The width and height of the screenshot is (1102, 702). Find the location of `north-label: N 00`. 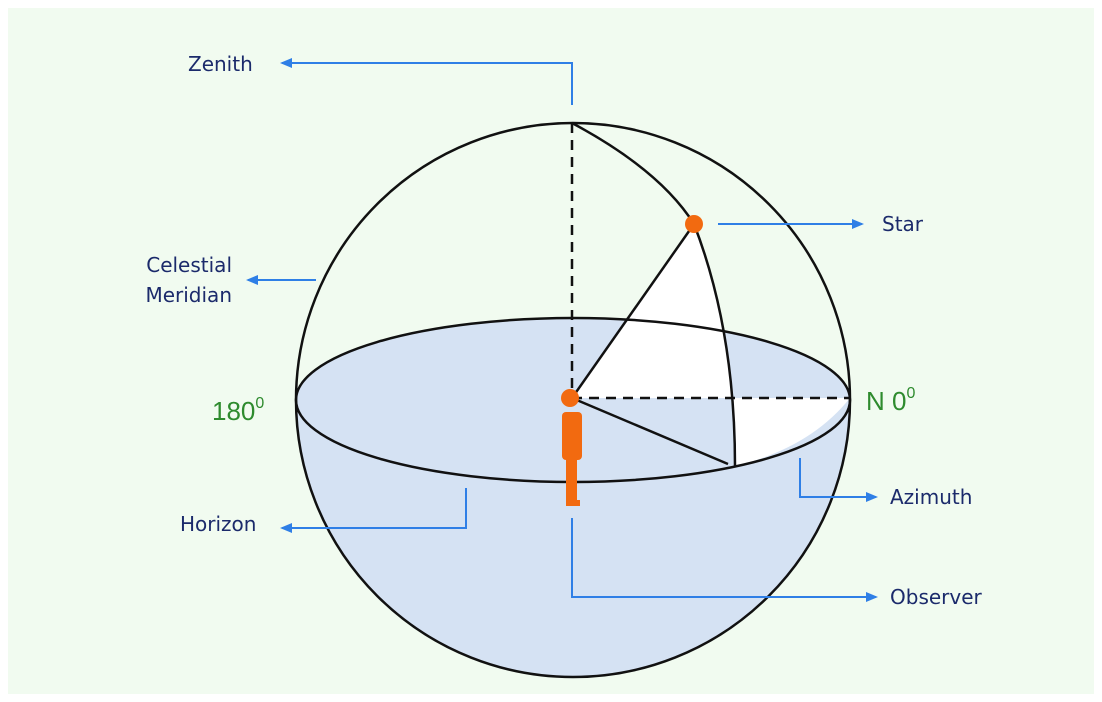

north-label: N 00 is located at coordinates (890, 400).